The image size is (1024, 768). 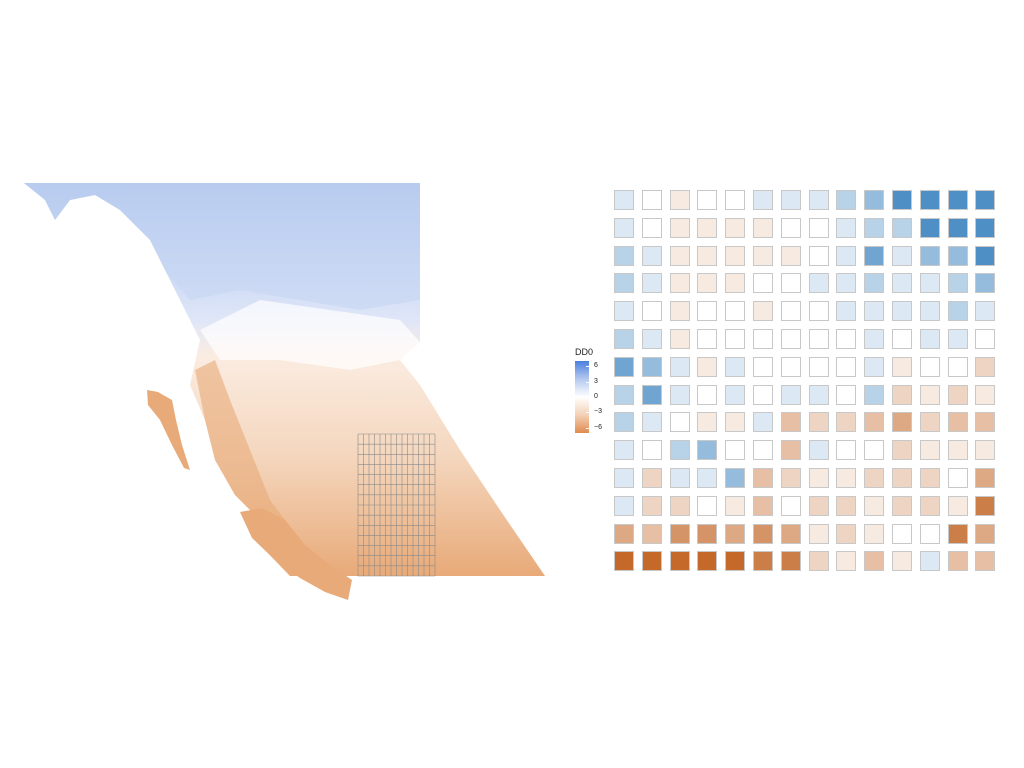 What do you see at coordinates (222, 246) in the screenshot?
I see `northern-region` at bounding box center [222, 246].